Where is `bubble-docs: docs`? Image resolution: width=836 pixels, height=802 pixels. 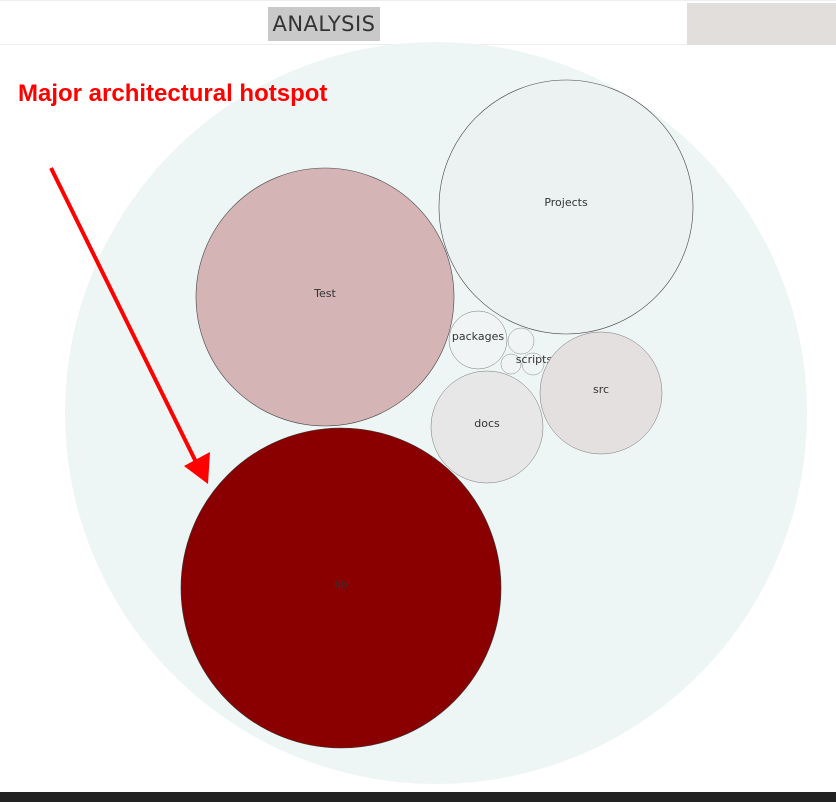
bubble-docs: docs is located at coordinates (487, 427).